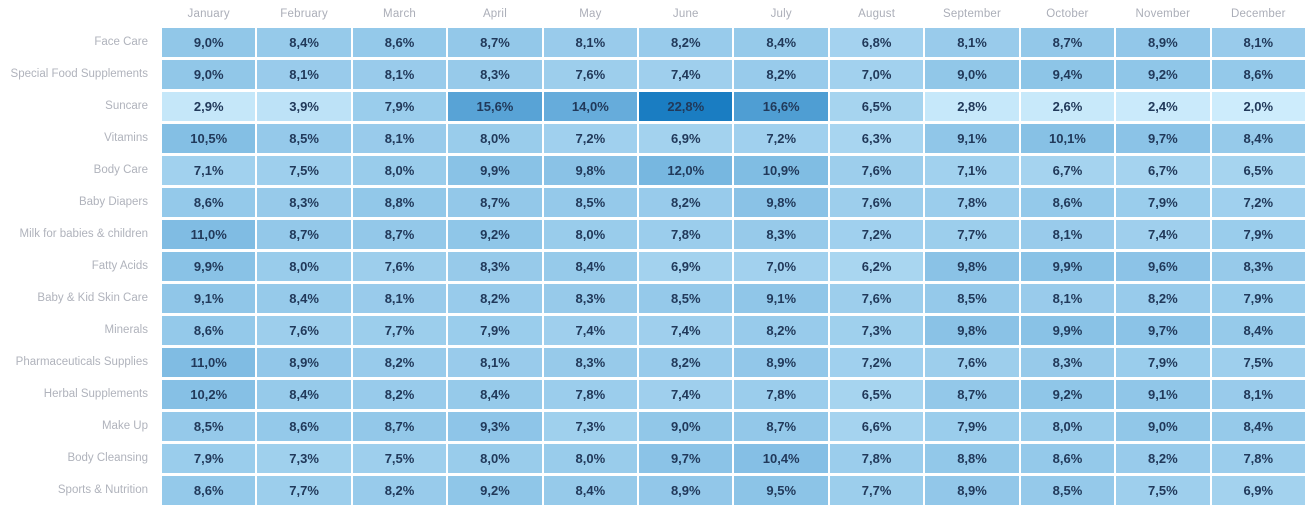 The height and width of the screenshot is (516, 1307). Describe the element at coordinates (781, 330) in the screenshot. I see `heatmap-cell-minerals-july: 8,2%` at that location.